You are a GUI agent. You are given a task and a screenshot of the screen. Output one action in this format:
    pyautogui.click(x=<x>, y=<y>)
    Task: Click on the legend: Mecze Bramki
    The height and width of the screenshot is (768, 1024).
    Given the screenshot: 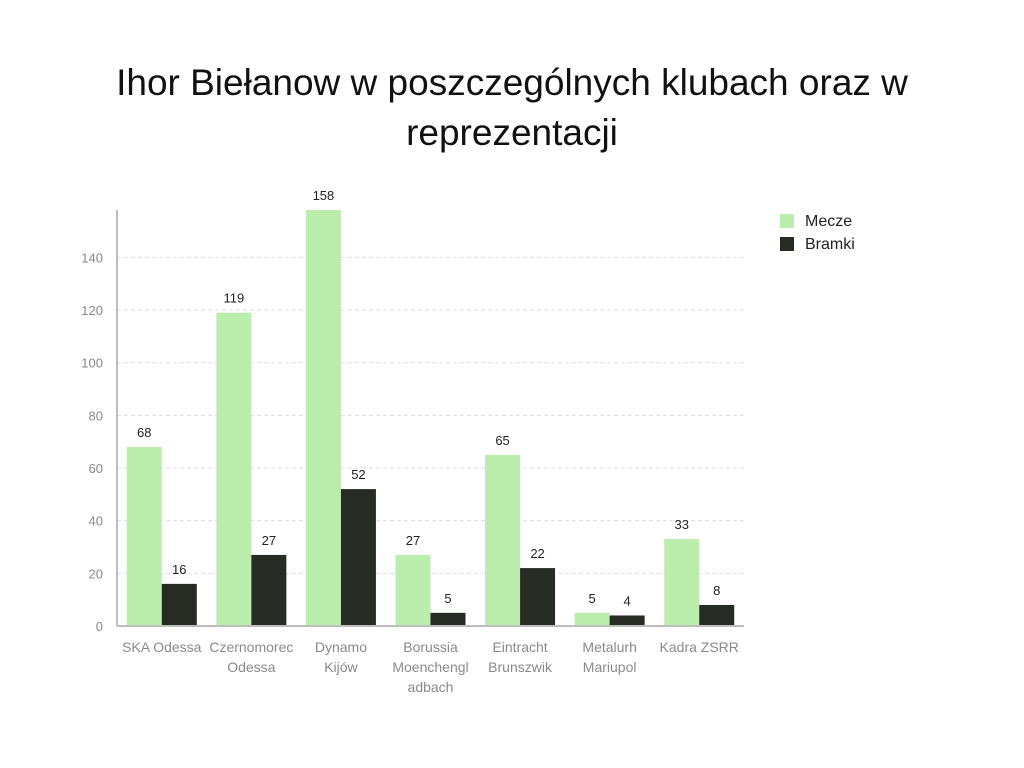 What is the action you would take?
    pyautogui.click(x=817, y=233)
    